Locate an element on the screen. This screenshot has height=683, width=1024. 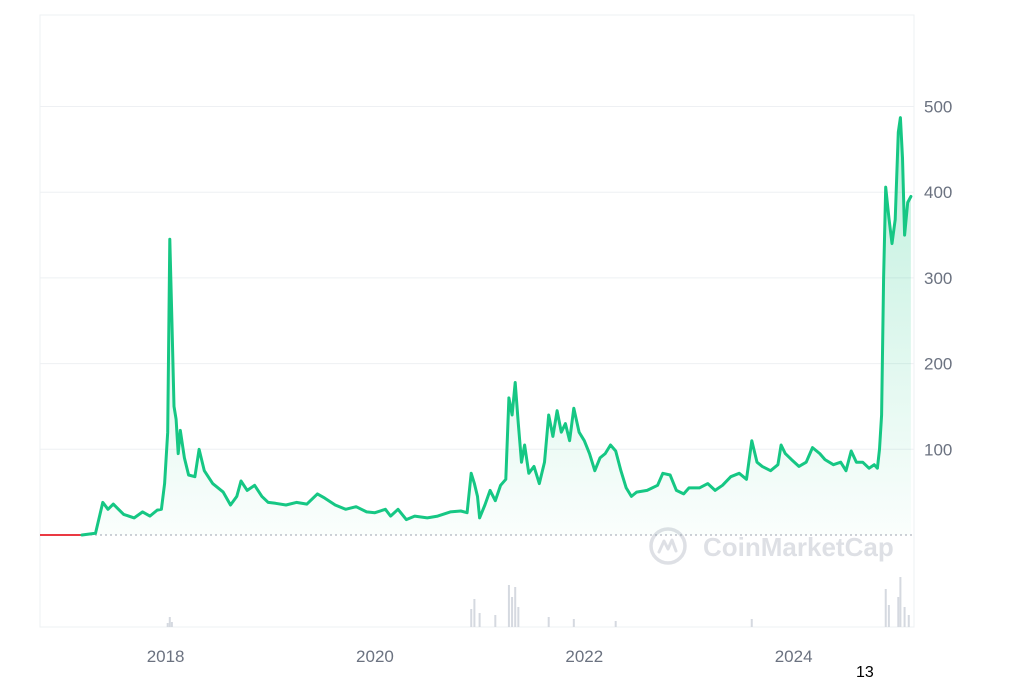
x-axis-labels: 2018 2020 2022 2024 is located at coordinates (480, 656).